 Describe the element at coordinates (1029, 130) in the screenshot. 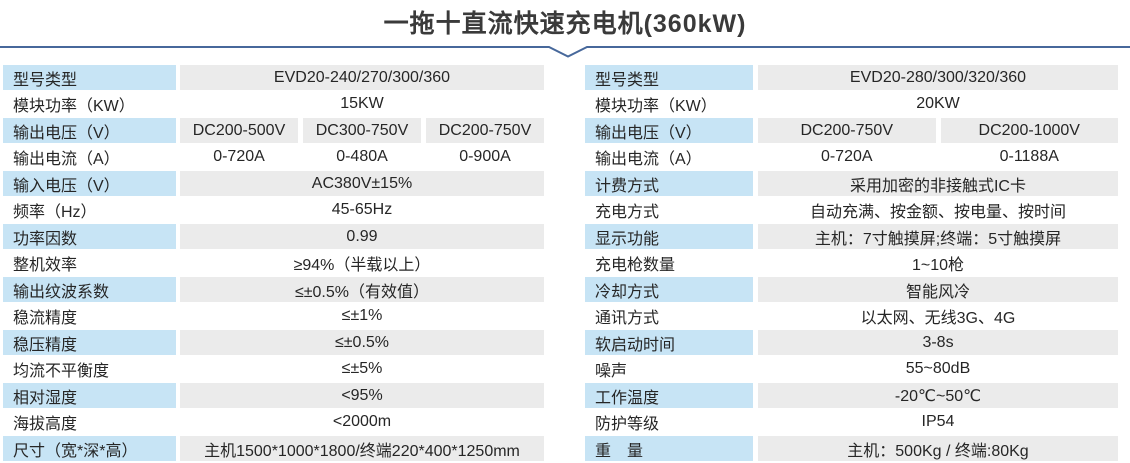

I see `spec-value: DC200-1000V` at that location.